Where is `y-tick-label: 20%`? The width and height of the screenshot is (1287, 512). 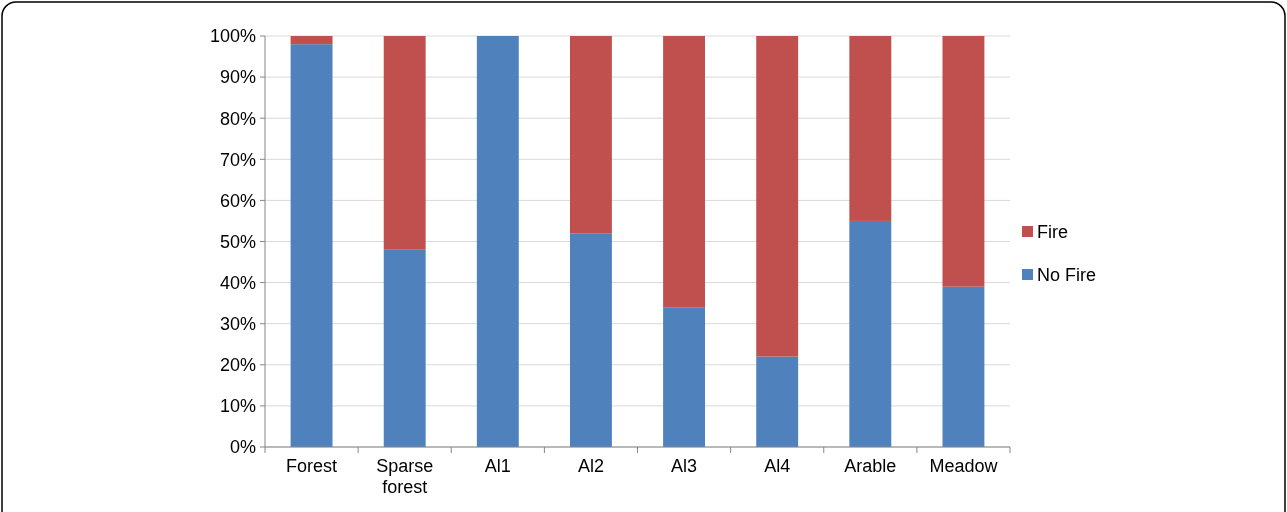
y-tick-label: 20% is located at coordinates (237, 365).